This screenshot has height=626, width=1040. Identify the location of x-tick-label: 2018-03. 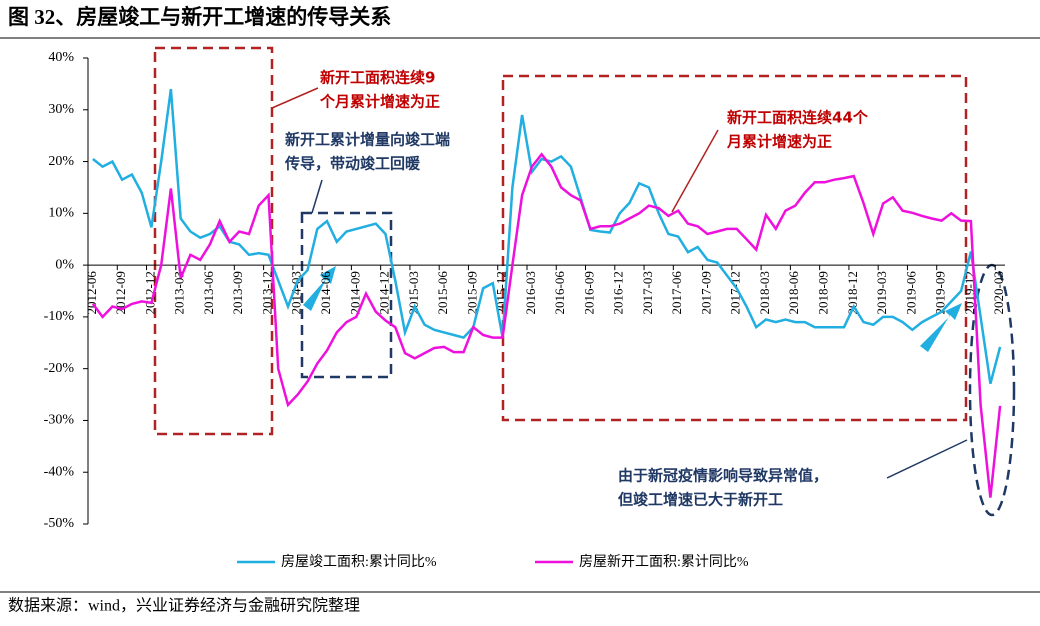
(764, 292).